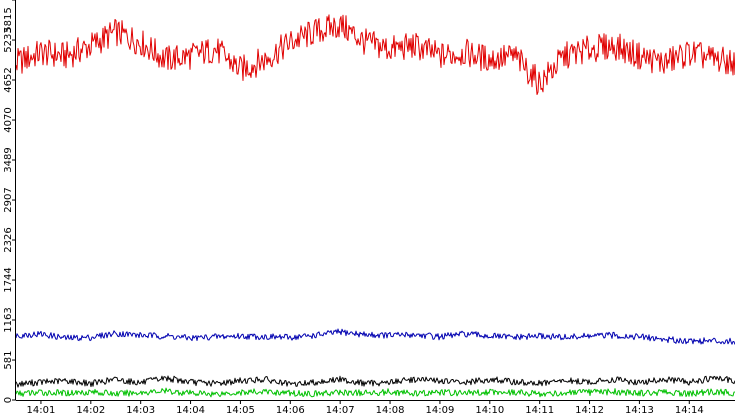  I want to click on y-tick-label: 5815, so click(8, 19).